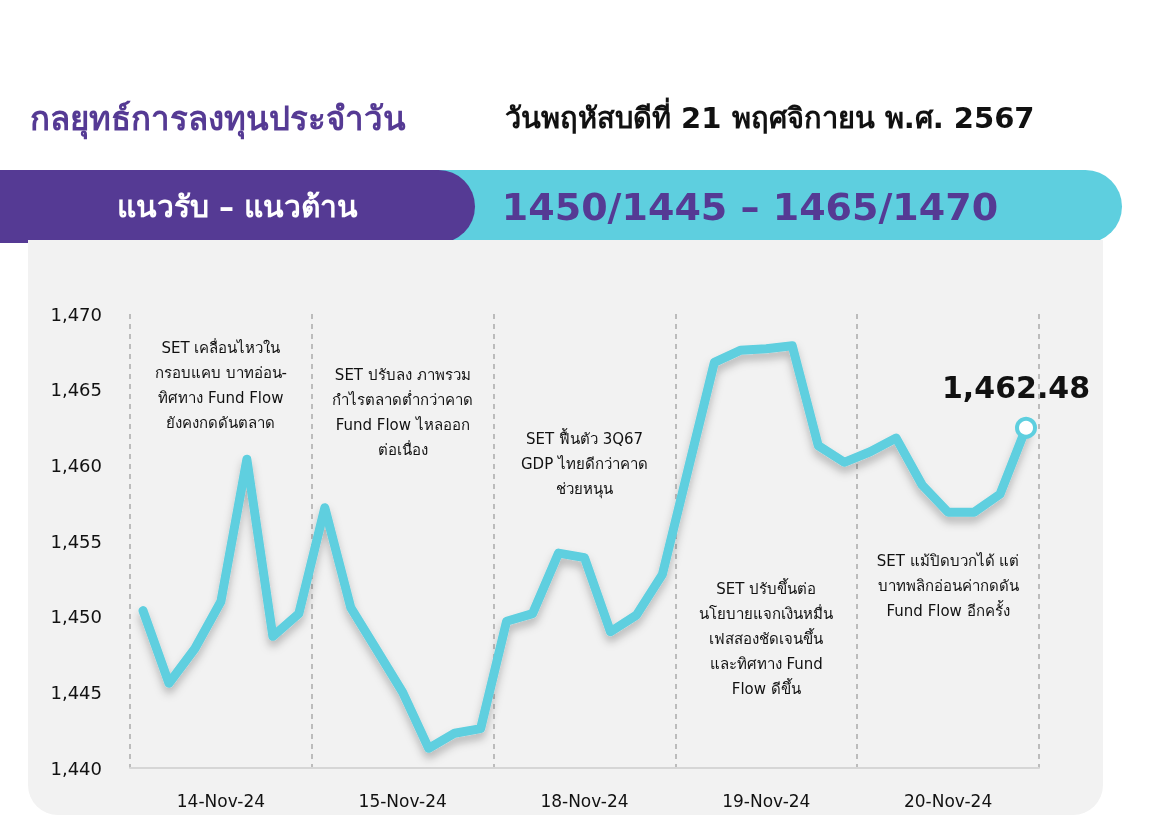 The height and width of the screenshot is (836, 1176). What do you see at coordinates (766, 637) in the screenshot?
I see `annotation: SET ปรับขึ้นต่อ นโยบายแจกเงินหมื่น เฟสสองชัดเจนขึ้น และทิศทาง Fund Flow ดีขึ้น` at bounding box center [766, 637].